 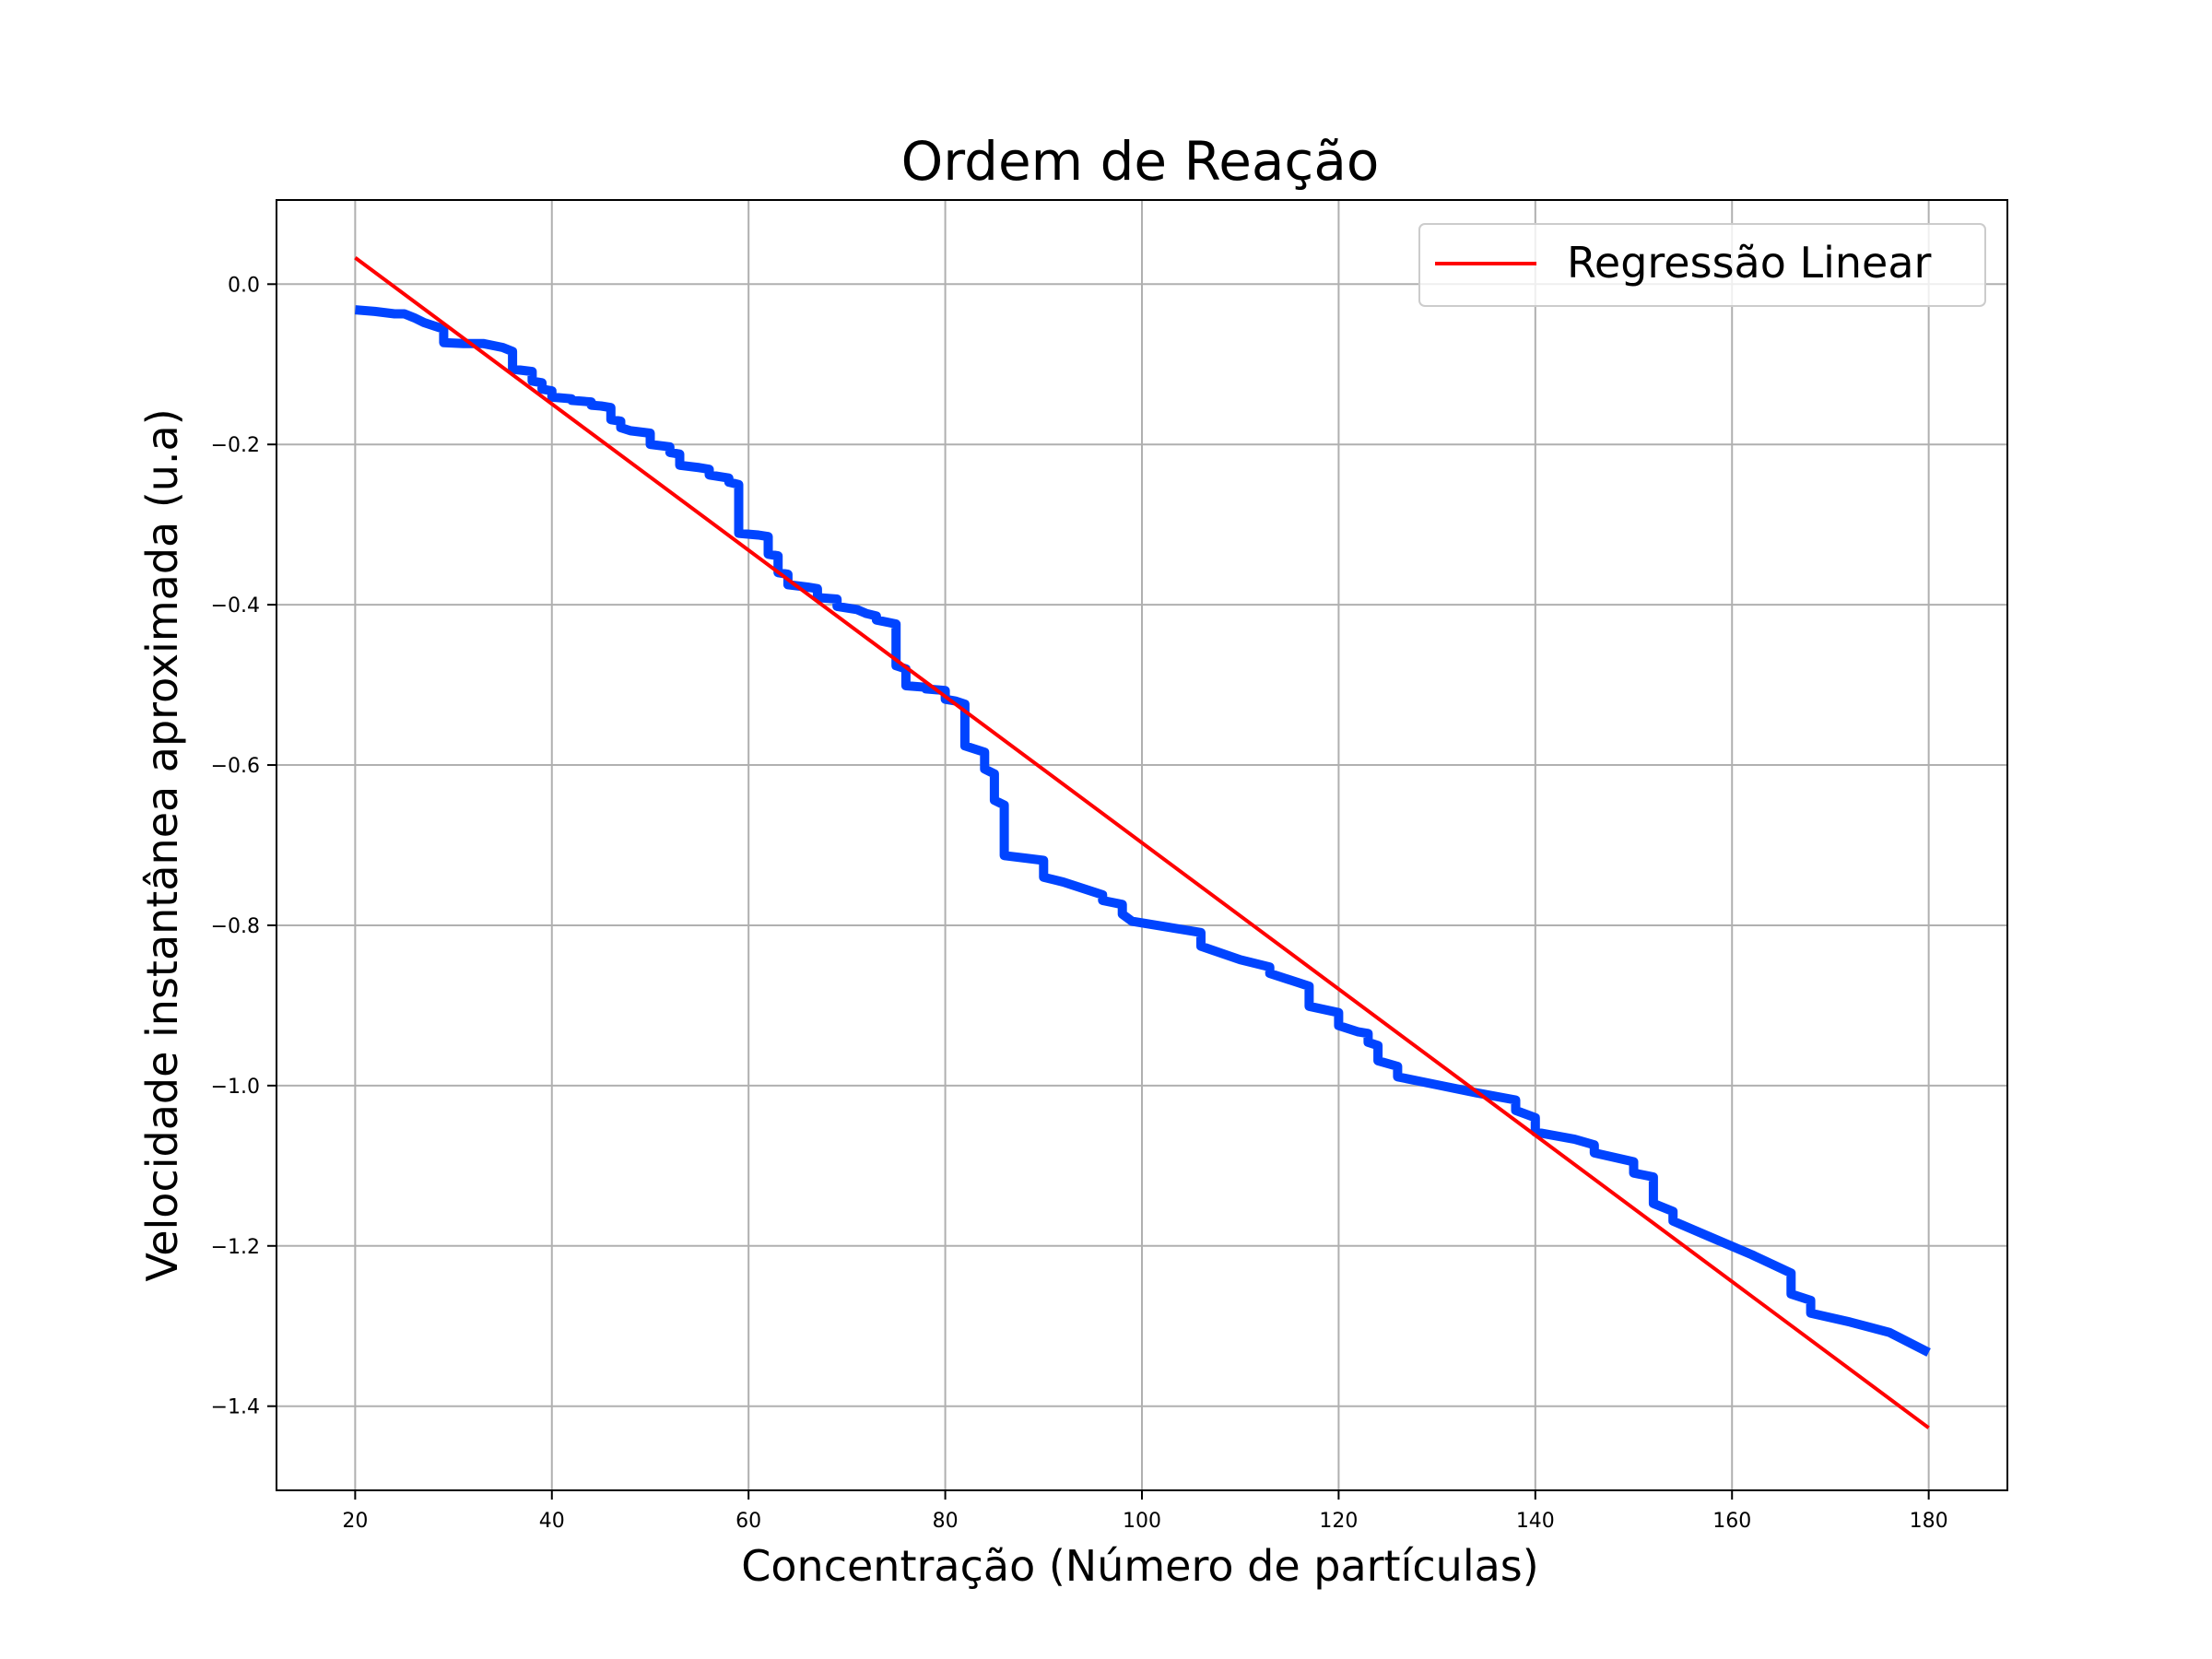 I want to click on y-tick-label: −1.0, so click(x=235, y=1087).